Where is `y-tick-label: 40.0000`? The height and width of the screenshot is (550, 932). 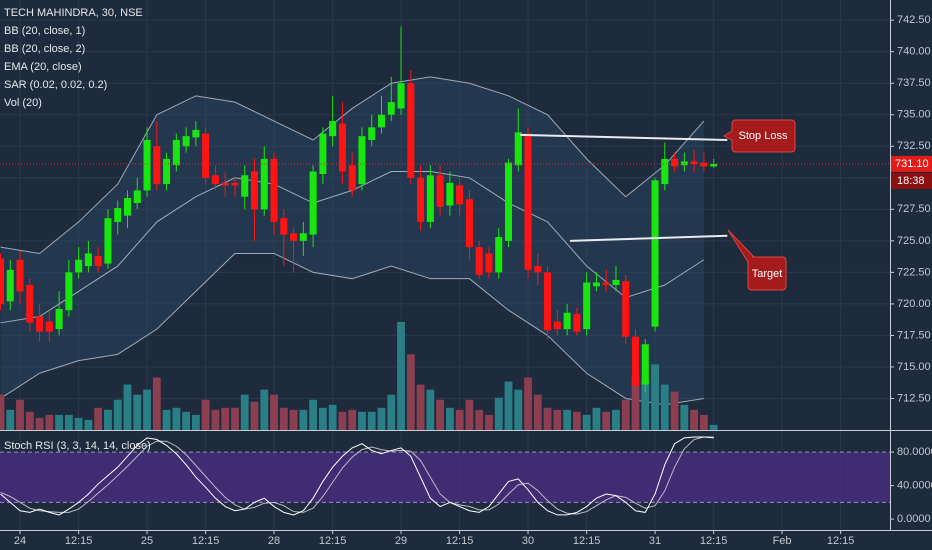 y-tick-label: 40.0000 is located at coordinates (914, 486).